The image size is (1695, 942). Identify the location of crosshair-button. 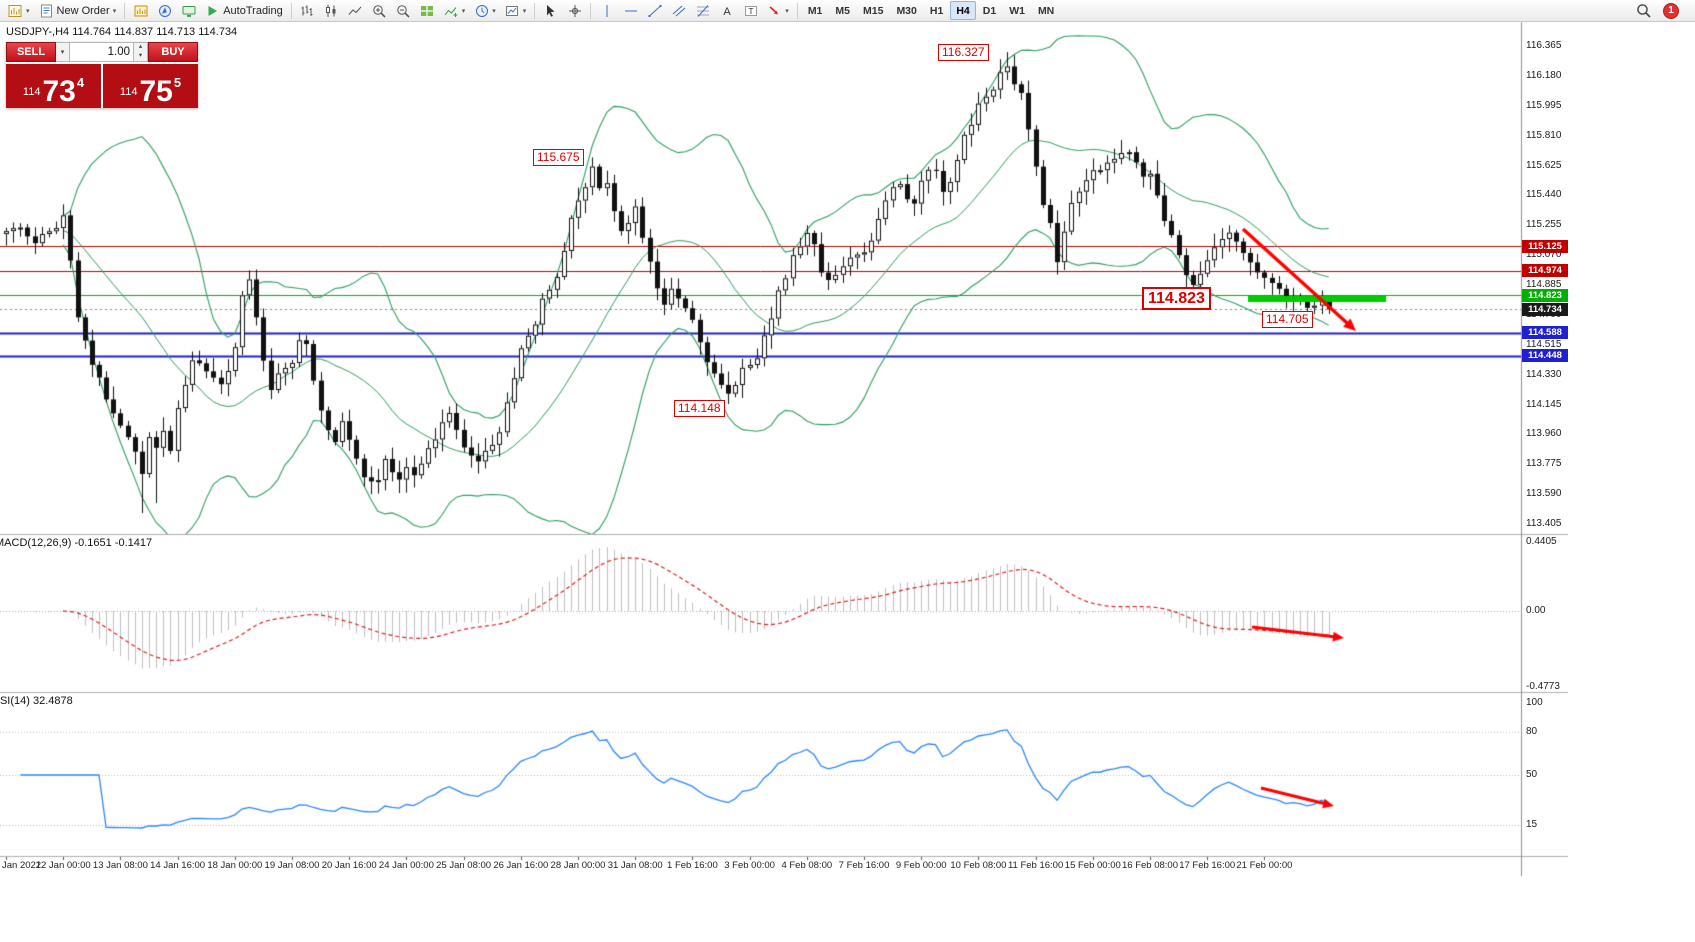
(574, 10).